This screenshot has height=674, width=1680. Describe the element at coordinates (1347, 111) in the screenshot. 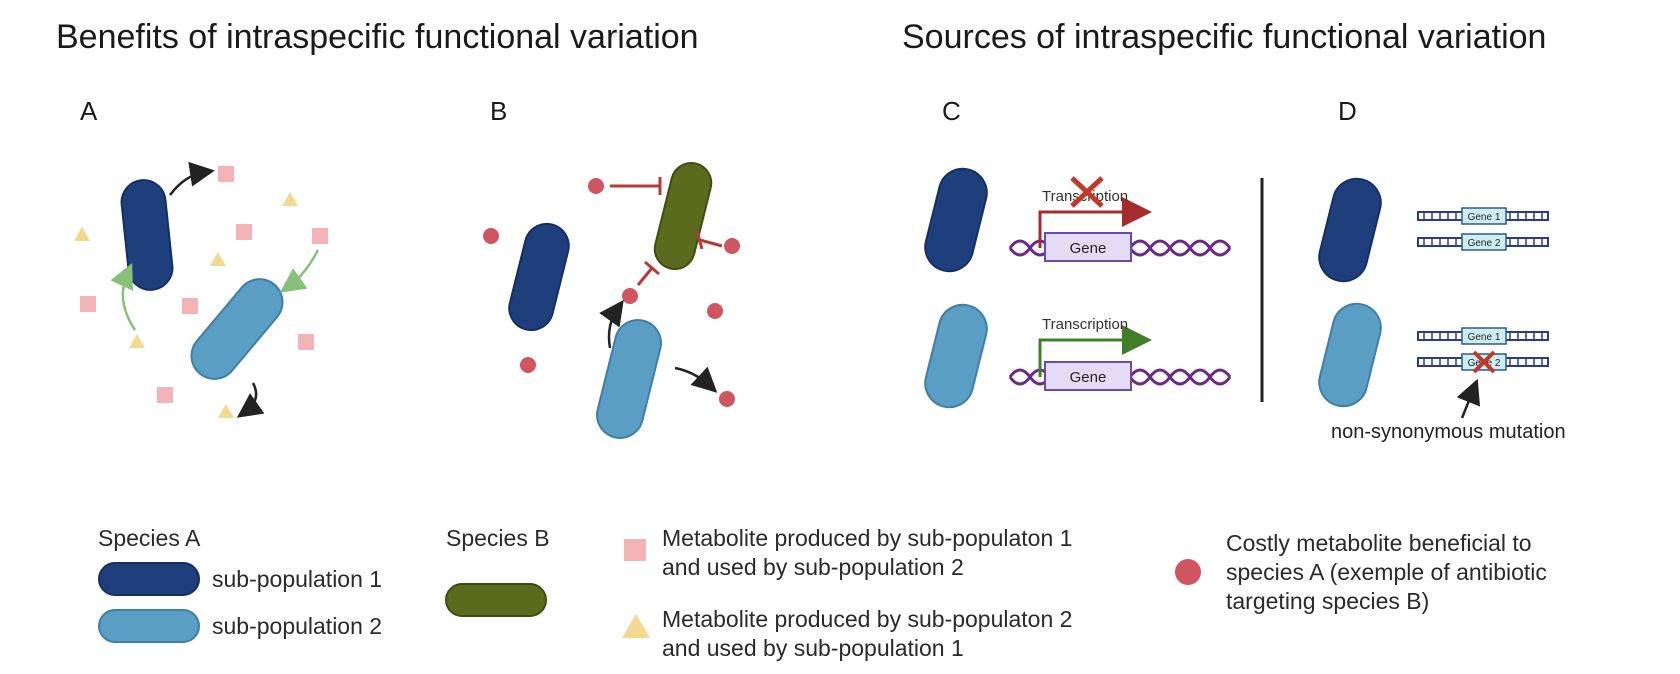

I see `panel-label-d: D` at that location.